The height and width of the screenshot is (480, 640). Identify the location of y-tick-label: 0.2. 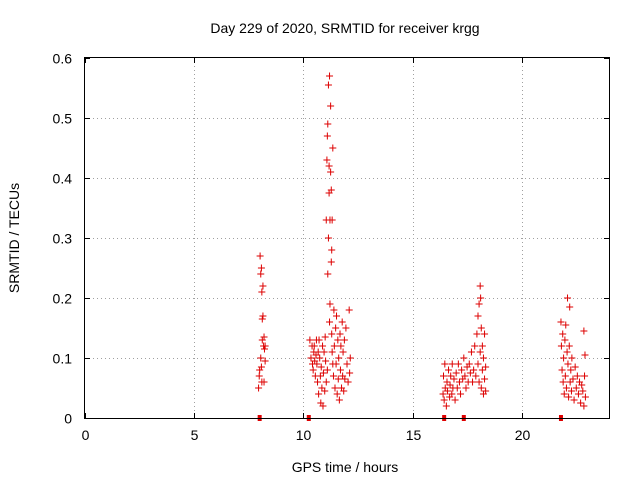
(63, 299).